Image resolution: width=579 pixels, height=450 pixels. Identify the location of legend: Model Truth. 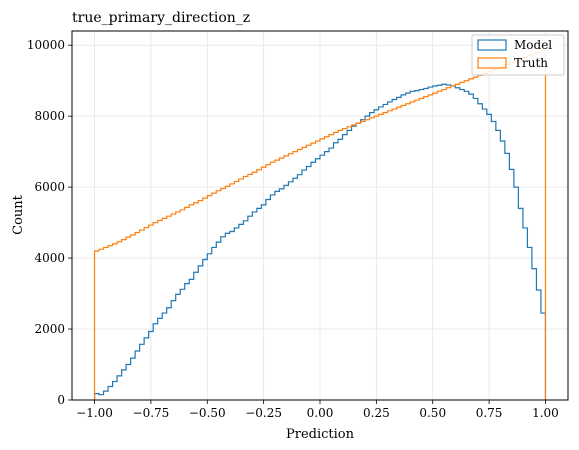
(518, 55).